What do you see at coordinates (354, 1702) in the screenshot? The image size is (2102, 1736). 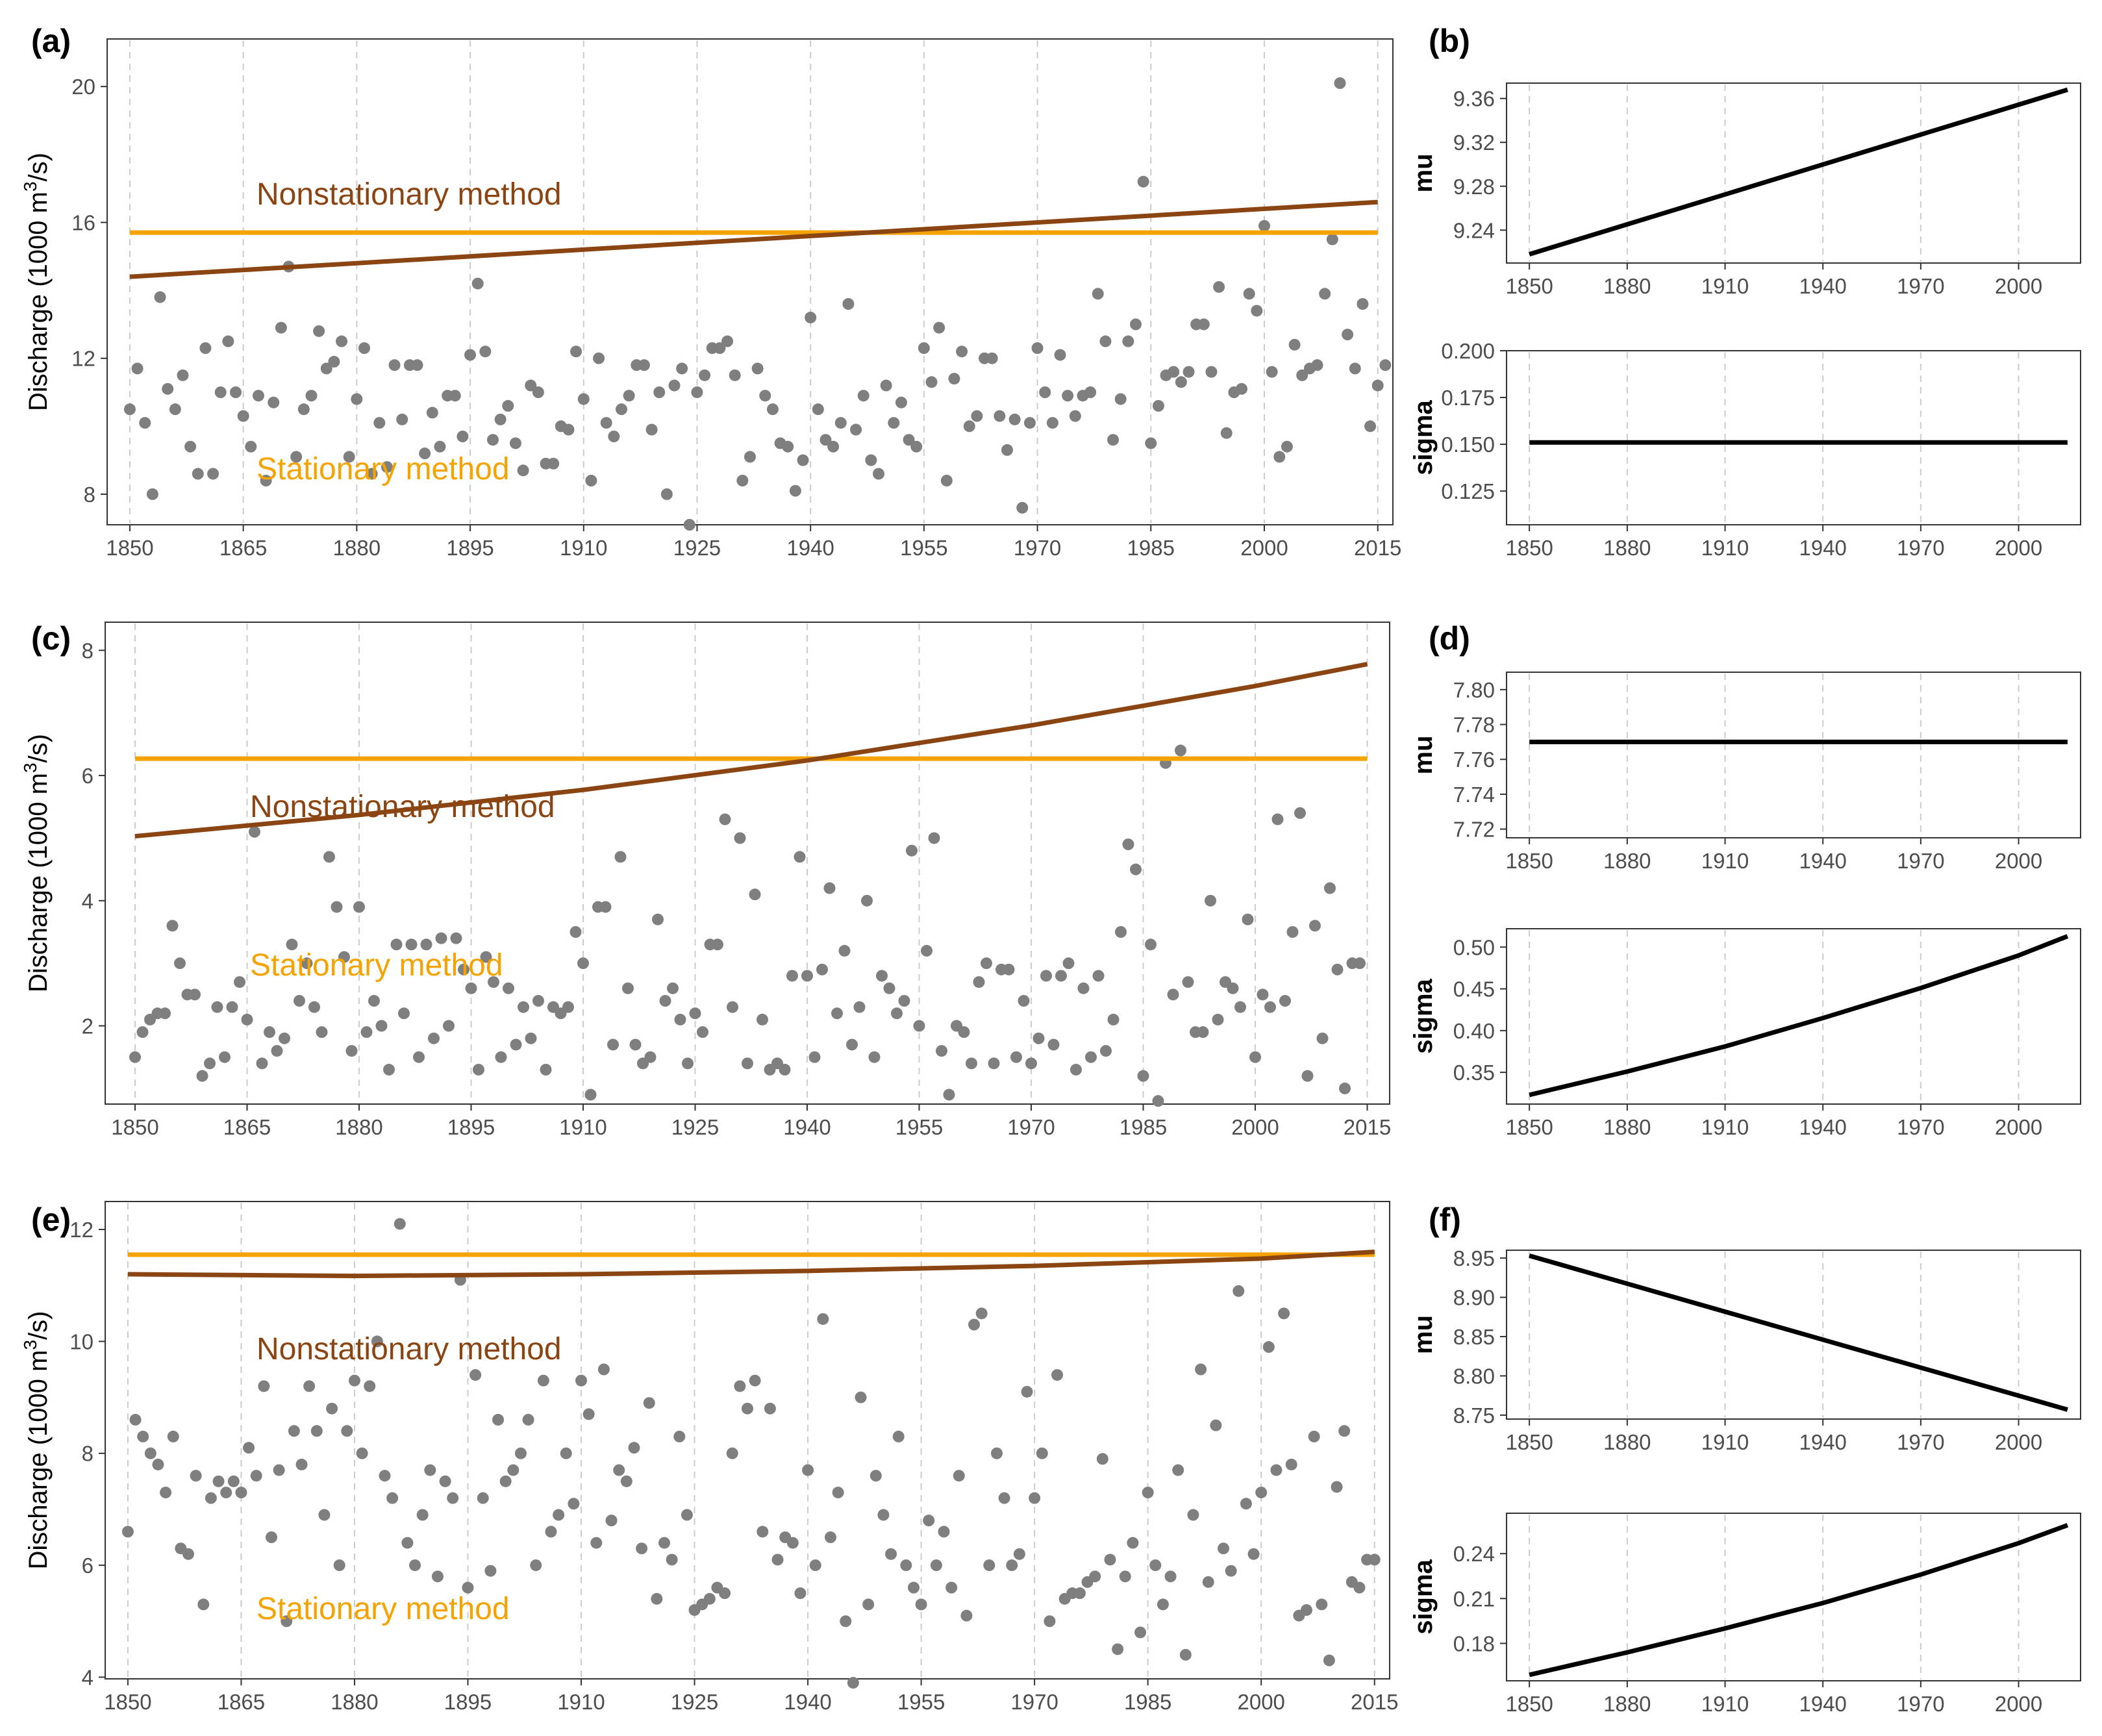 I see `x-tick-label: 1880` at bounding box center [354, 1702].